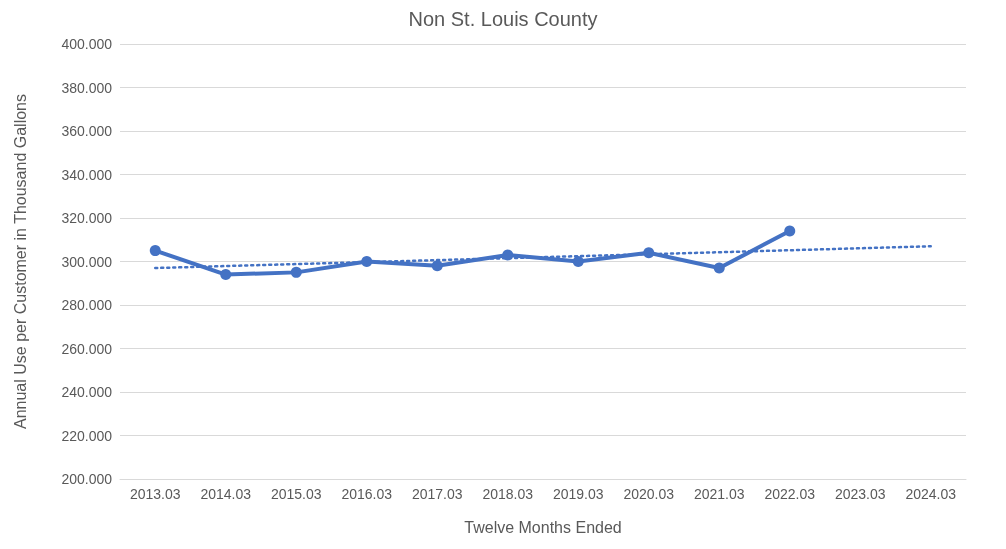 This screenshot has width=1006, height=549. Describe the element at coordinates (87, 131) in the screenshot. I see `y-tick-label: 360.000` at that location.